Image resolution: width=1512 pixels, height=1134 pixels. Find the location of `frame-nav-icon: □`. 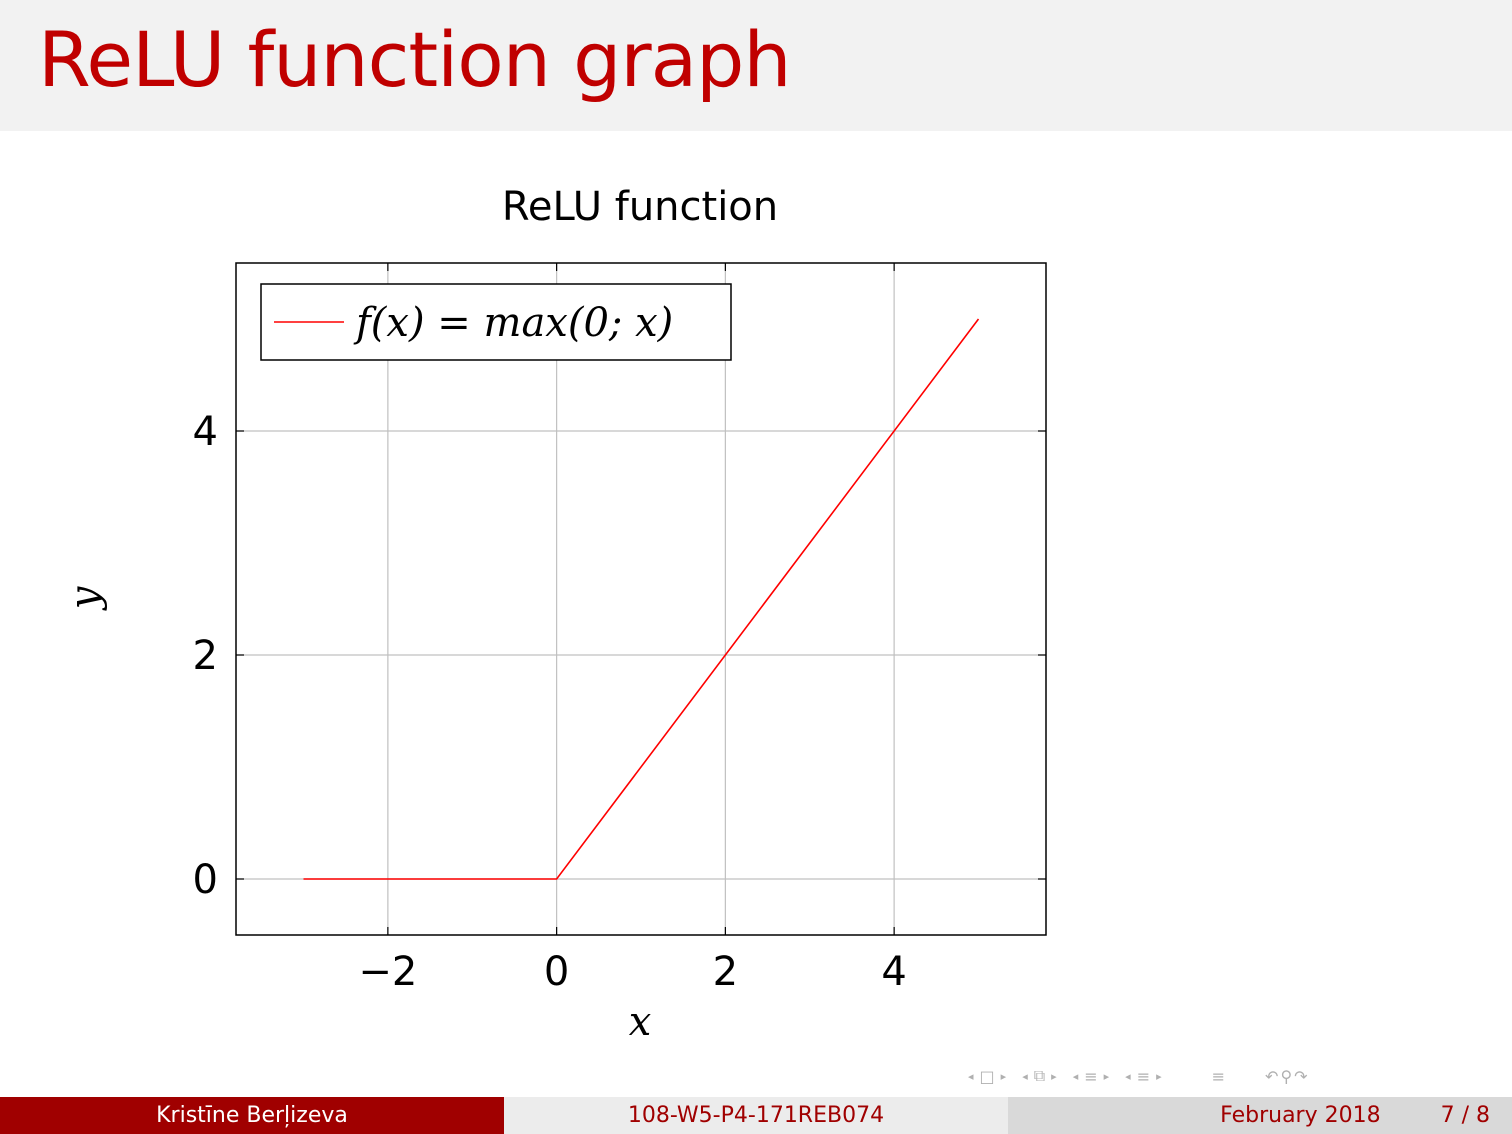

frame-nav-icon: □ is located at coordinates (987, 1076).